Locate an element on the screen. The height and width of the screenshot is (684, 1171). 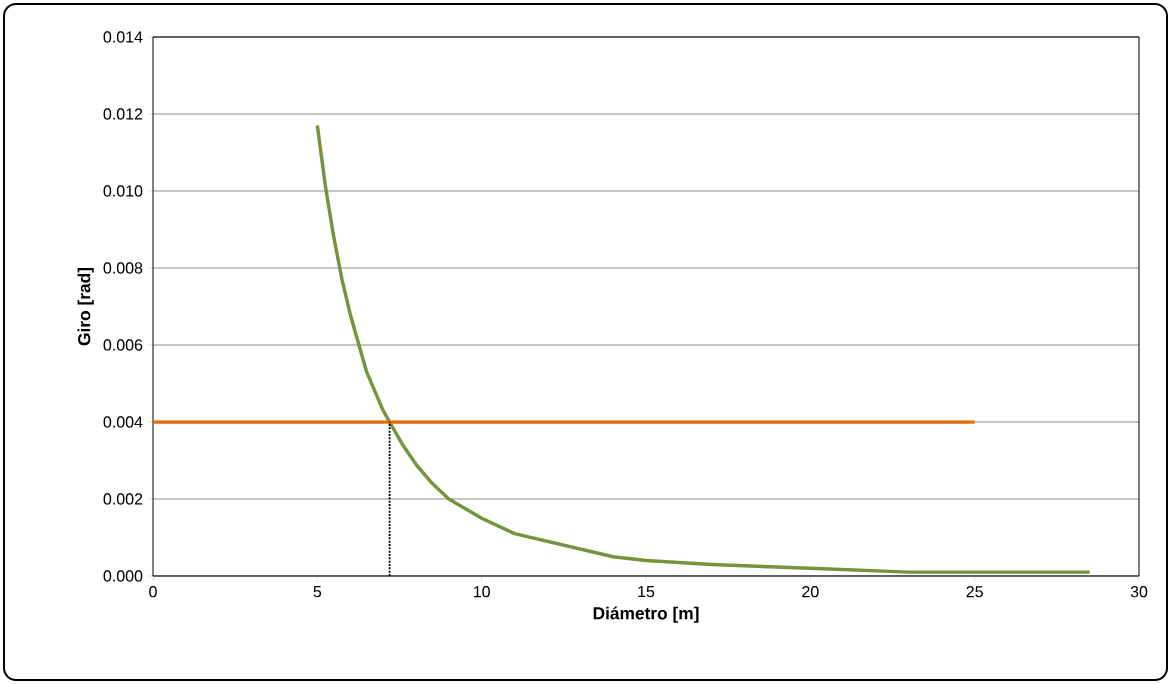
y-tick-label: 0.014 is located at coordinates (123, 37).